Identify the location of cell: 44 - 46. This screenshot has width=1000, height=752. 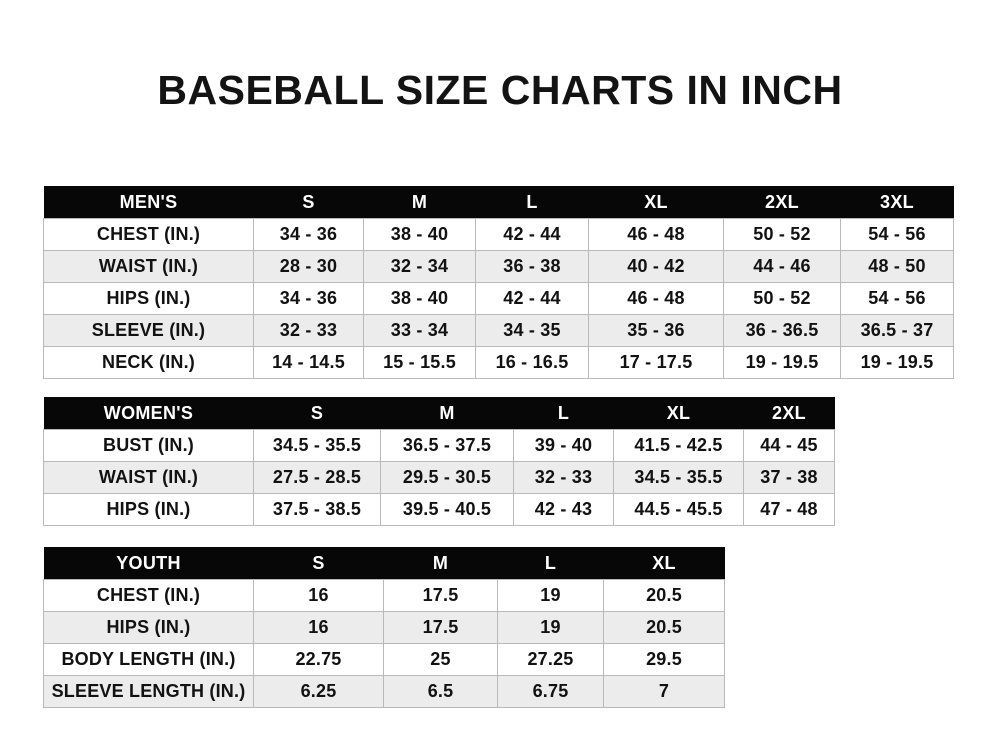
(782, 266).